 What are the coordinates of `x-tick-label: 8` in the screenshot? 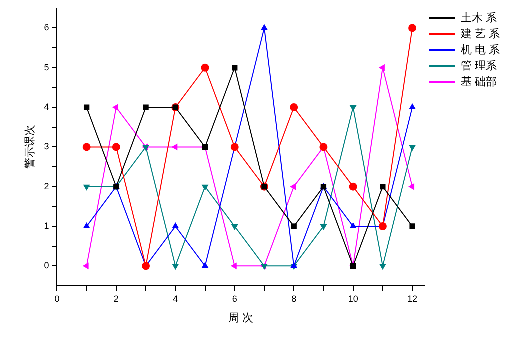 It's located at (294, 299).